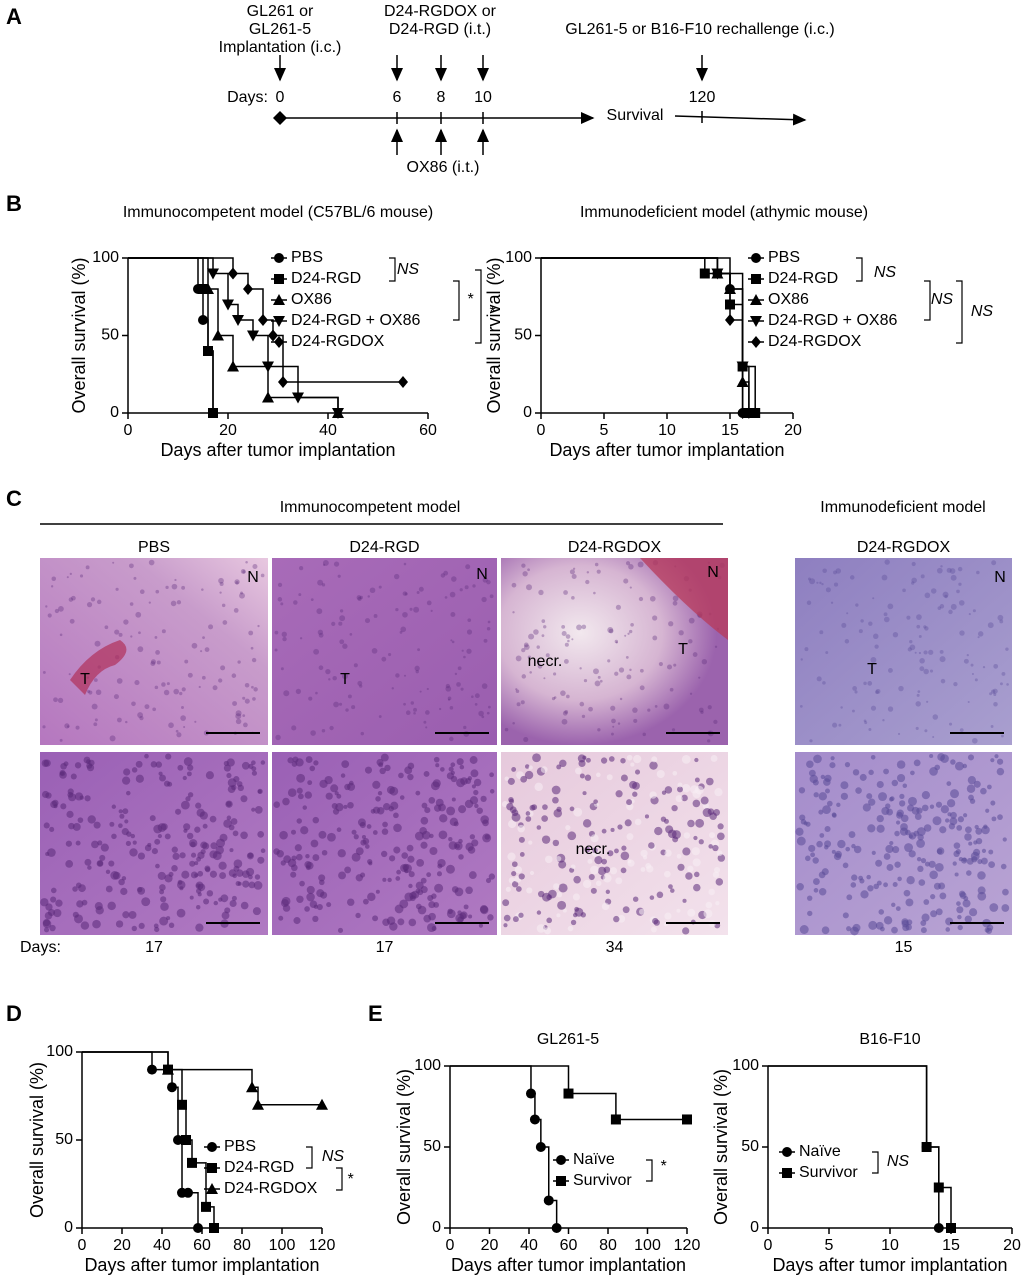 Image resolution: width=1023 pixels, height=1285 pixels. I want to click on x-tick-label: 120, so click(322, 1245).